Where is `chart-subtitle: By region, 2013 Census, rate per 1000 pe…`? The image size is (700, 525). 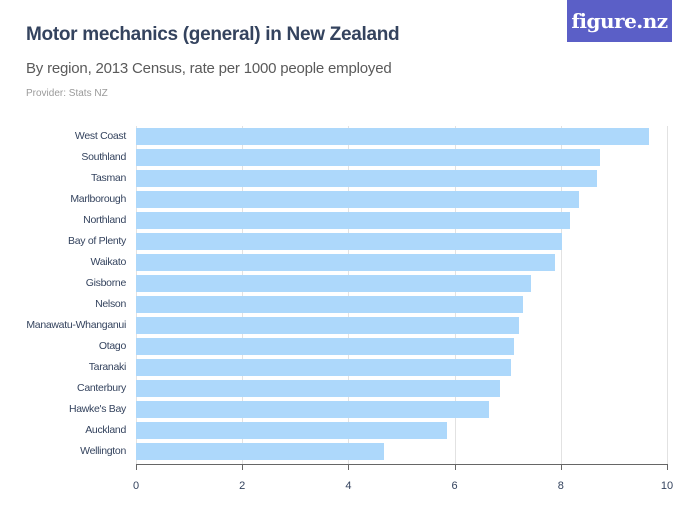 chart-subtitle: By region, 2013 Census, rate per 1000 pe… is located at coordinates (209, 68).